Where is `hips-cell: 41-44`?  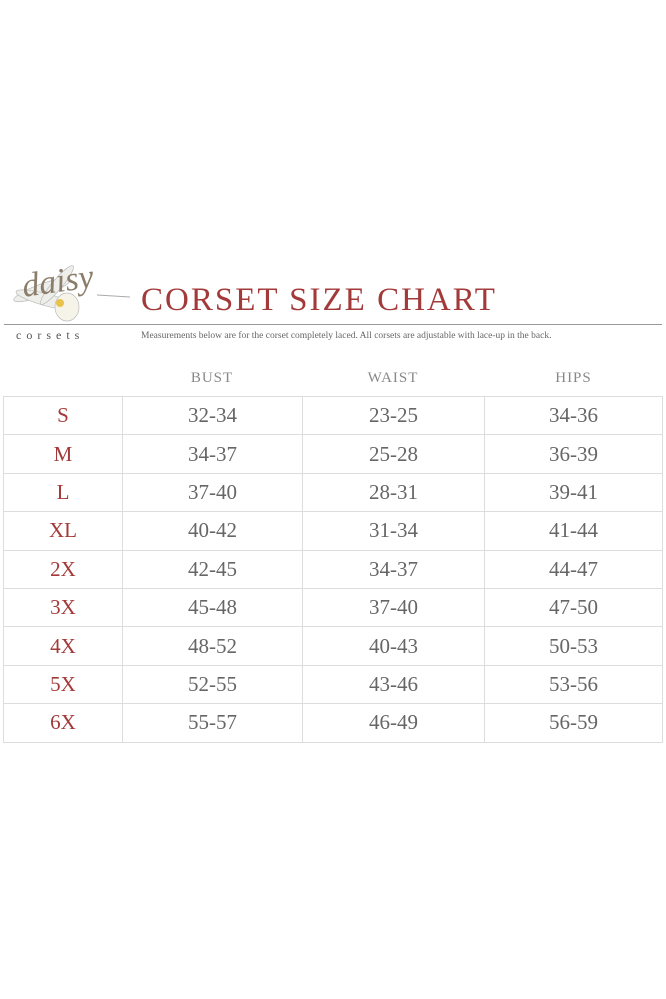 hips-cell: 41-44 is located at coordinates (573, 531).